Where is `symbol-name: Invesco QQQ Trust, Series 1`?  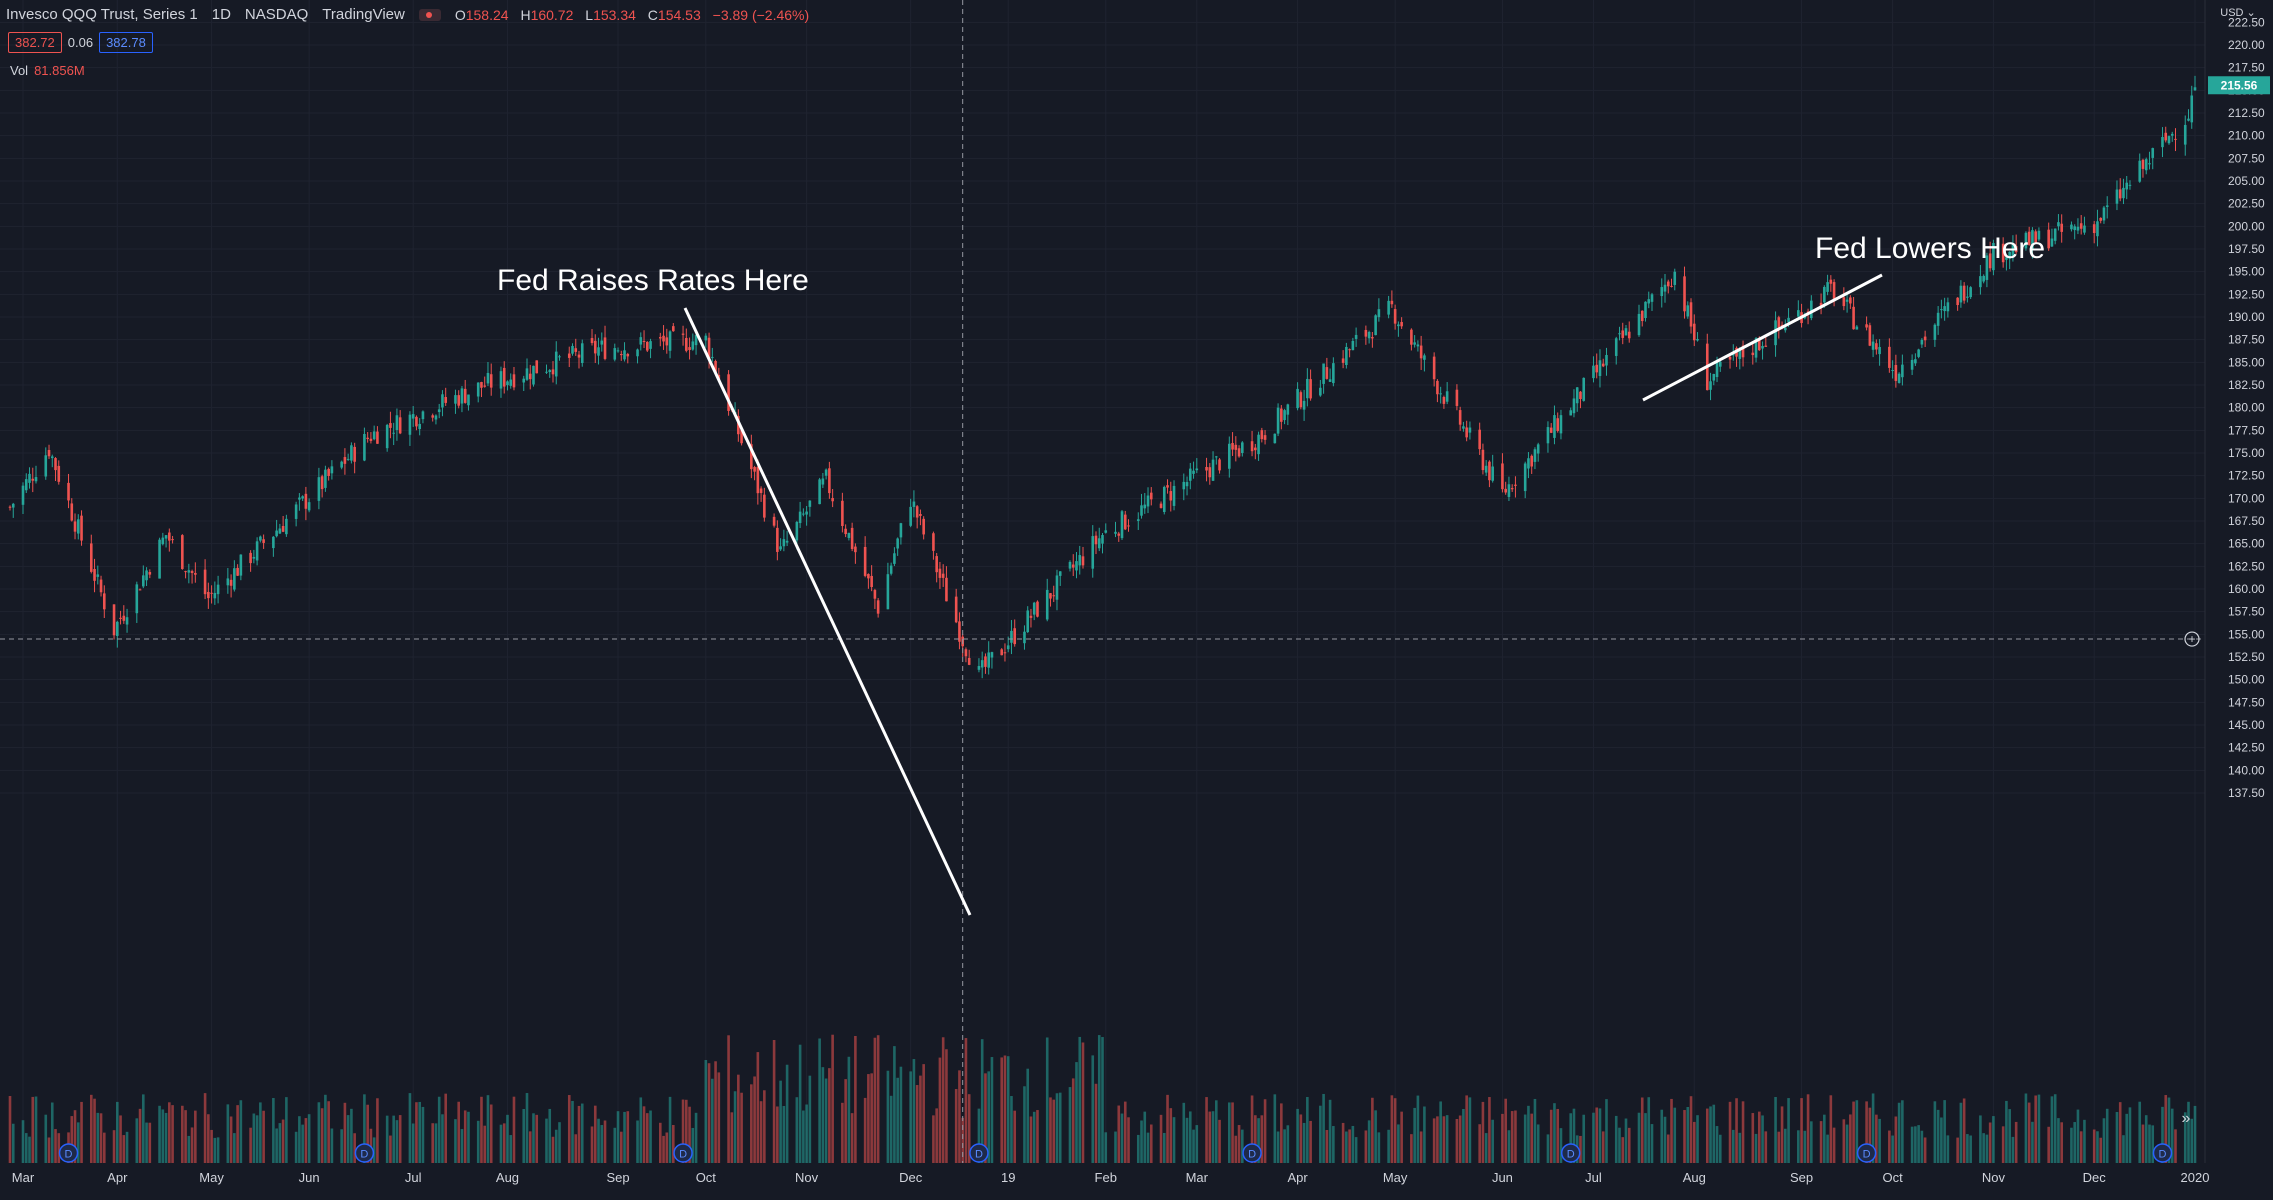
symbol-name: Invesco QQQ Trust, Series 1 is located at coordinates (102, 14).